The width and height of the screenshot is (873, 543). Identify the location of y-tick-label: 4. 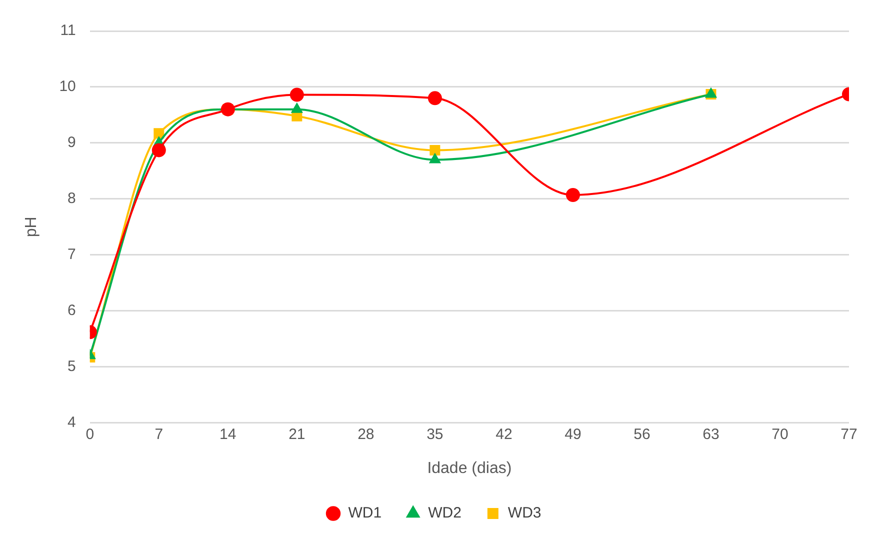
(72, 422).